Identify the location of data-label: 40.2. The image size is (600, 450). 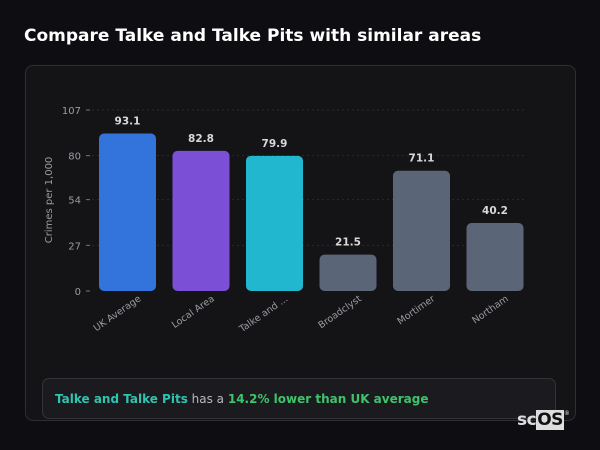
(495, 211).